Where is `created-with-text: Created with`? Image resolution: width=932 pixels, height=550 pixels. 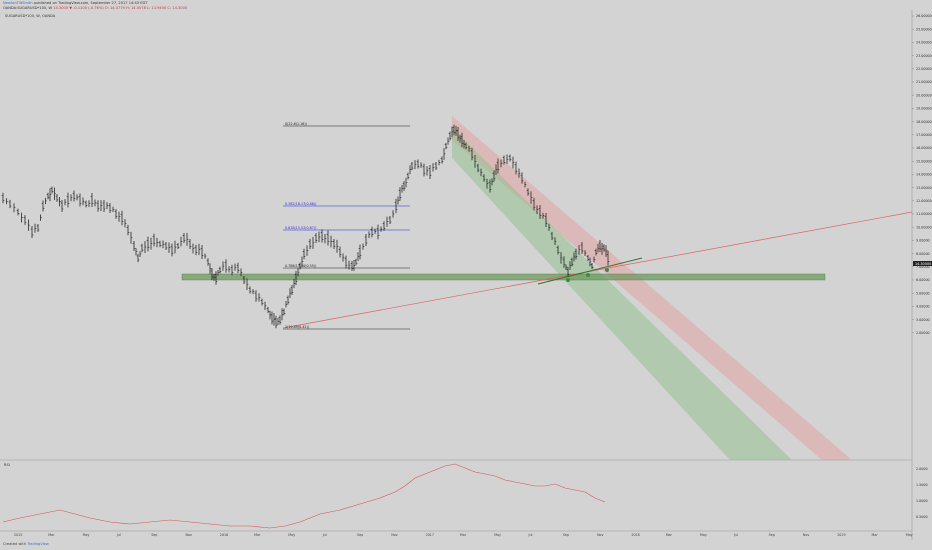 created-with-text: Created with is located at coordinates (14, 544).